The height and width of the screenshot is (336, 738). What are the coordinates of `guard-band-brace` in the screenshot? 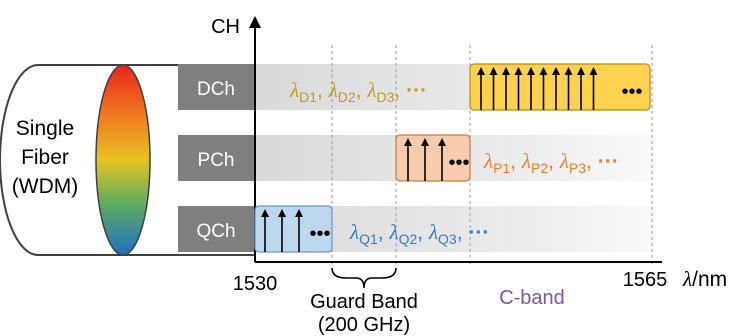 It's located at (364, 278).